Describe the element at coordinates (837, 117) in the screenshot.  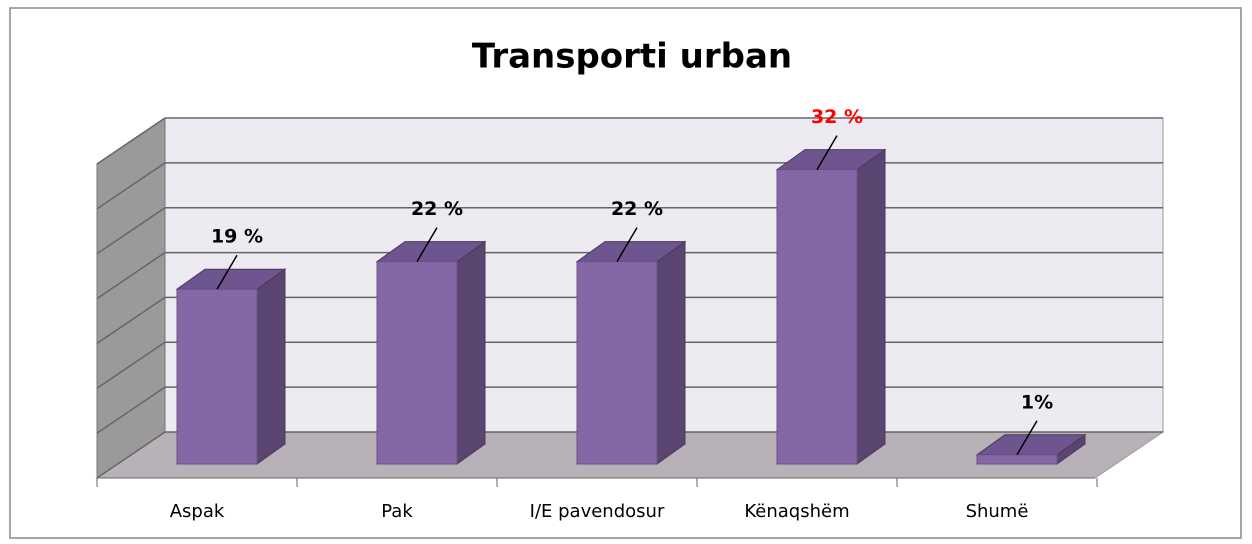
I see `data-label: 32 %` at that location.